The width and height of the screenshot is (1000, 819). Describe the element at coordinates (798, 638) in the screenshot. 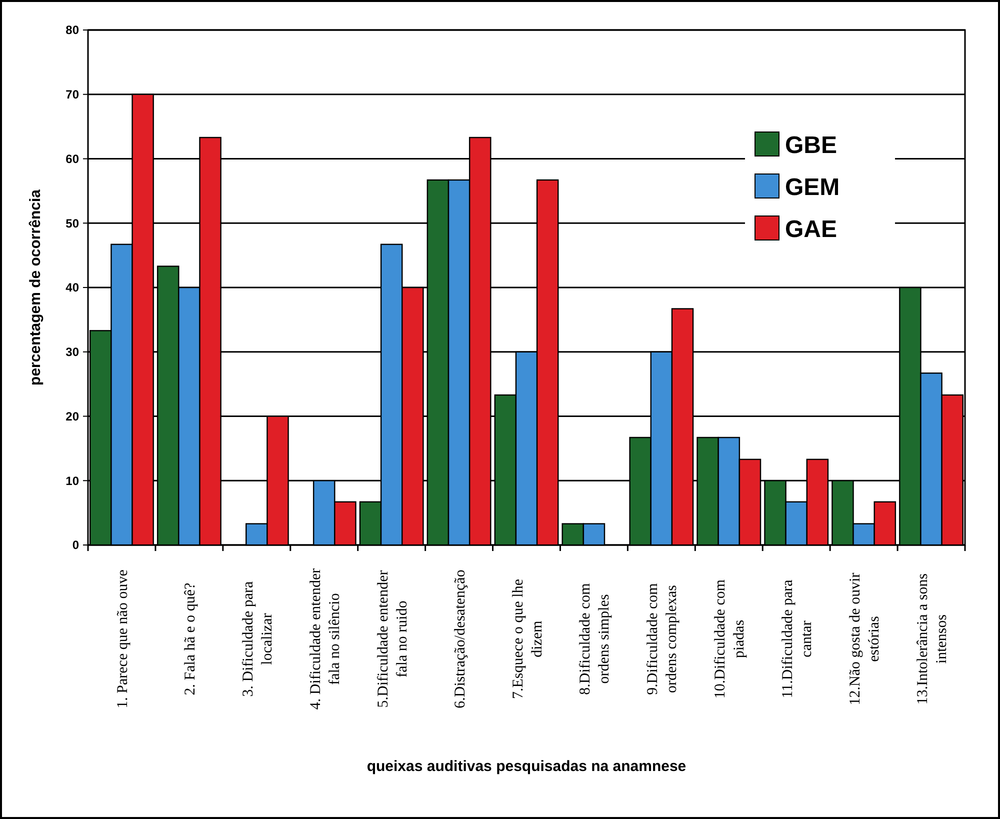

I see `x-tick-label: 11.Dificuldade para cantar` at that location.